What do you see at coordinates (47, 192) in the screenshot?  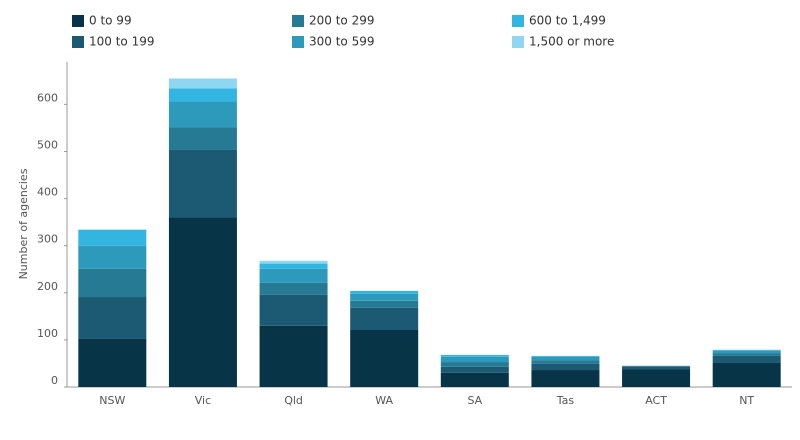 I see `y-tick-label: 400` at bounding box center [47, 192].